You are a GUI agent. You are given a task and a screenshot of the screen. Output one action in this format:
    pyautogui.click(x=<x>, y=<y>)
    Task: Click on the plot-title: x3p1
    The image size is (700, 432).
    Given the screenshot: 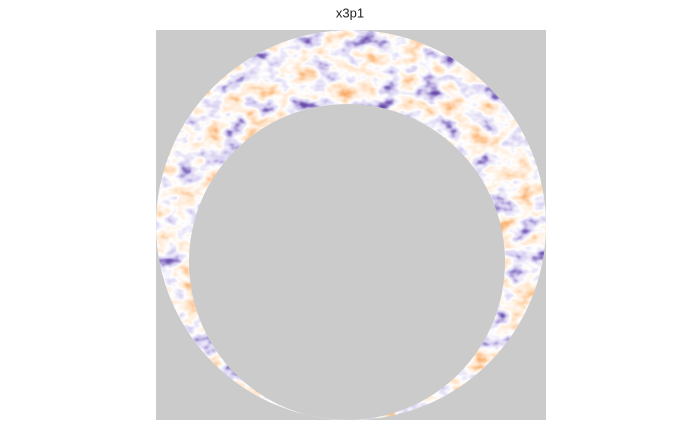 What is the action you would take?
    pyautogui.click(x=350, y=12)
    